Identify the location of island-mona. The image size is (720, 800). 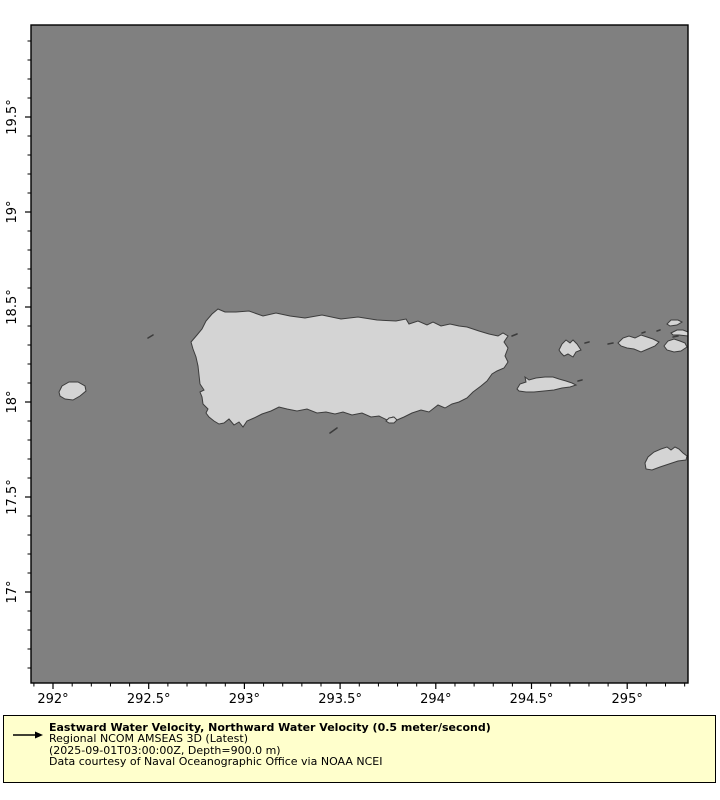
(72, 391).